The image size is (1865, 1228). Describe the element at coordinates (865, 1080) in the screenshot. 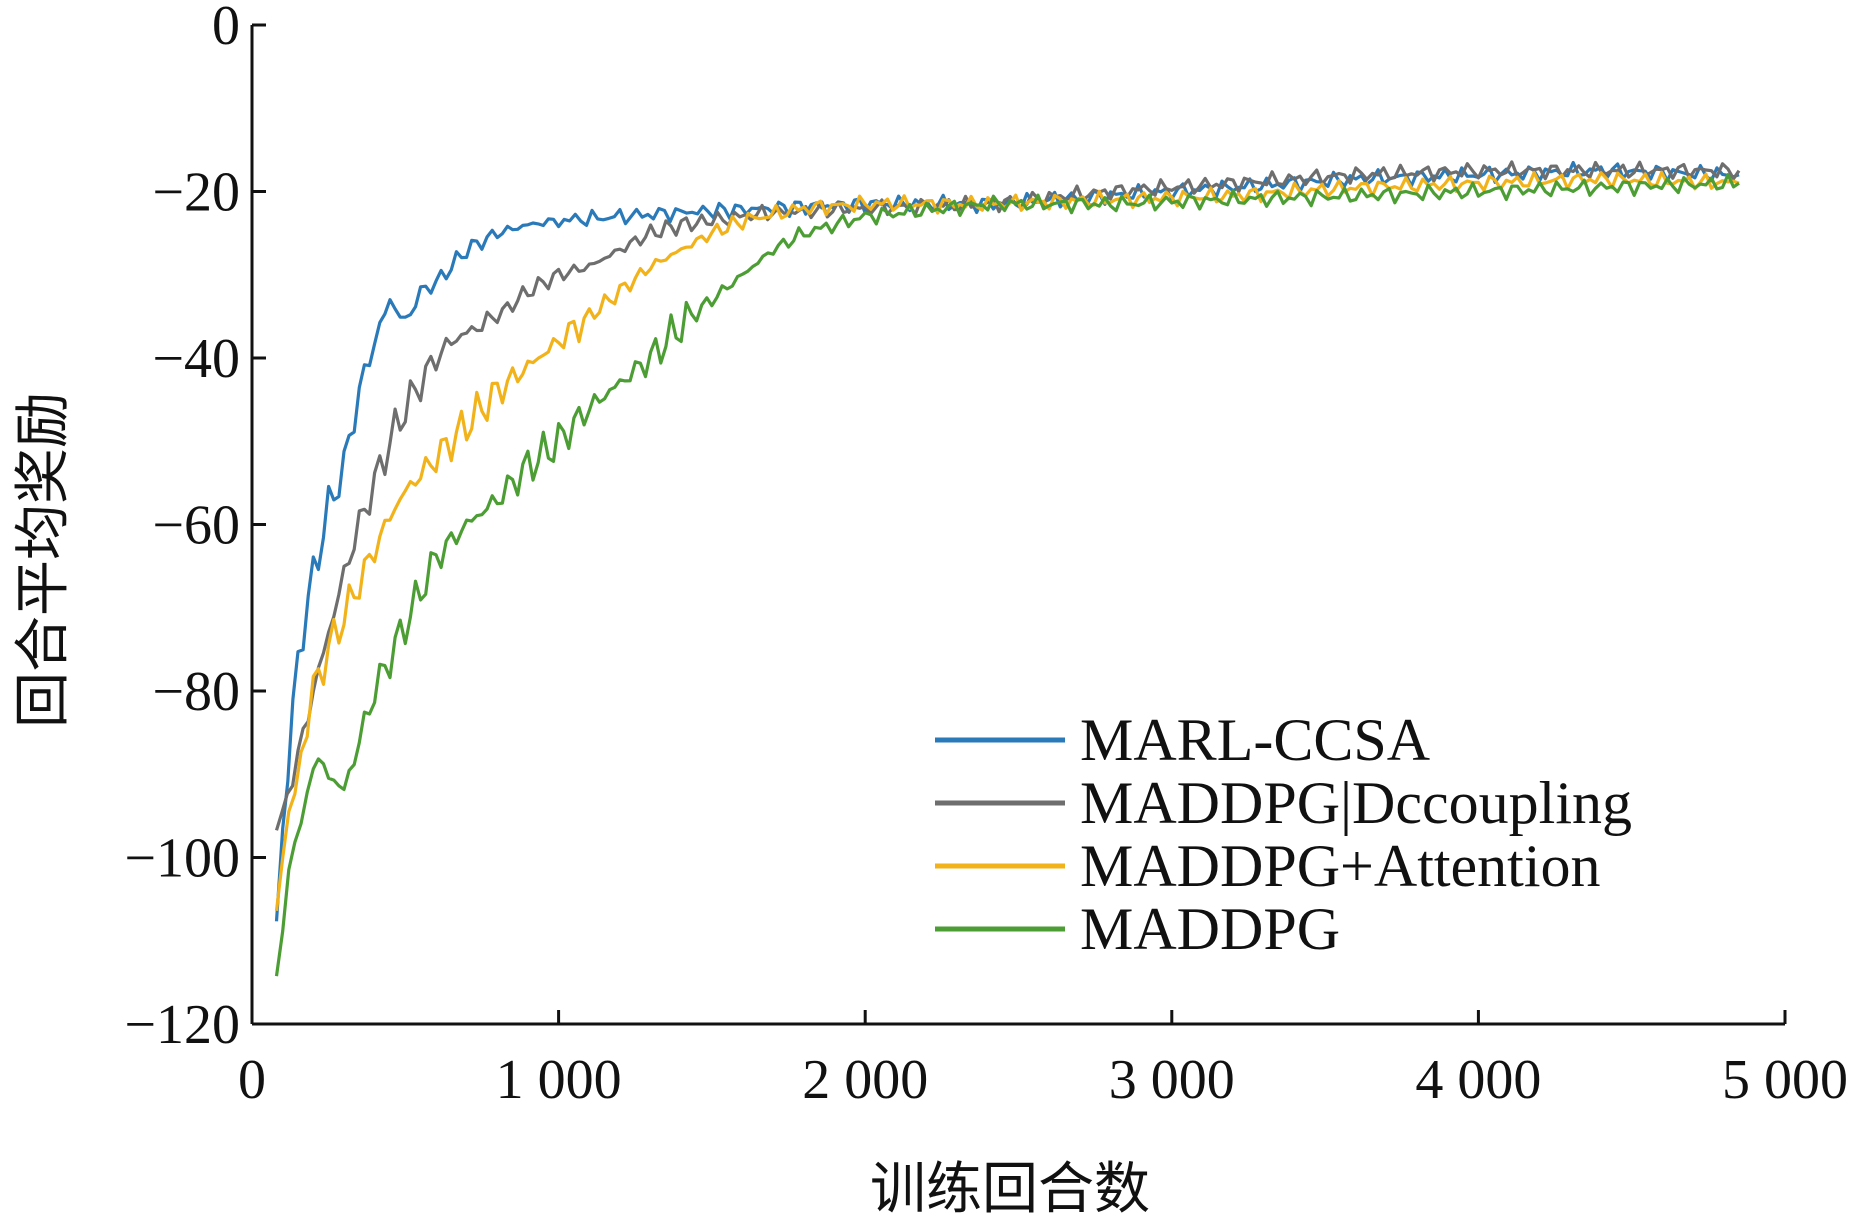

I see `x-tick-label: 2 000` at that location.